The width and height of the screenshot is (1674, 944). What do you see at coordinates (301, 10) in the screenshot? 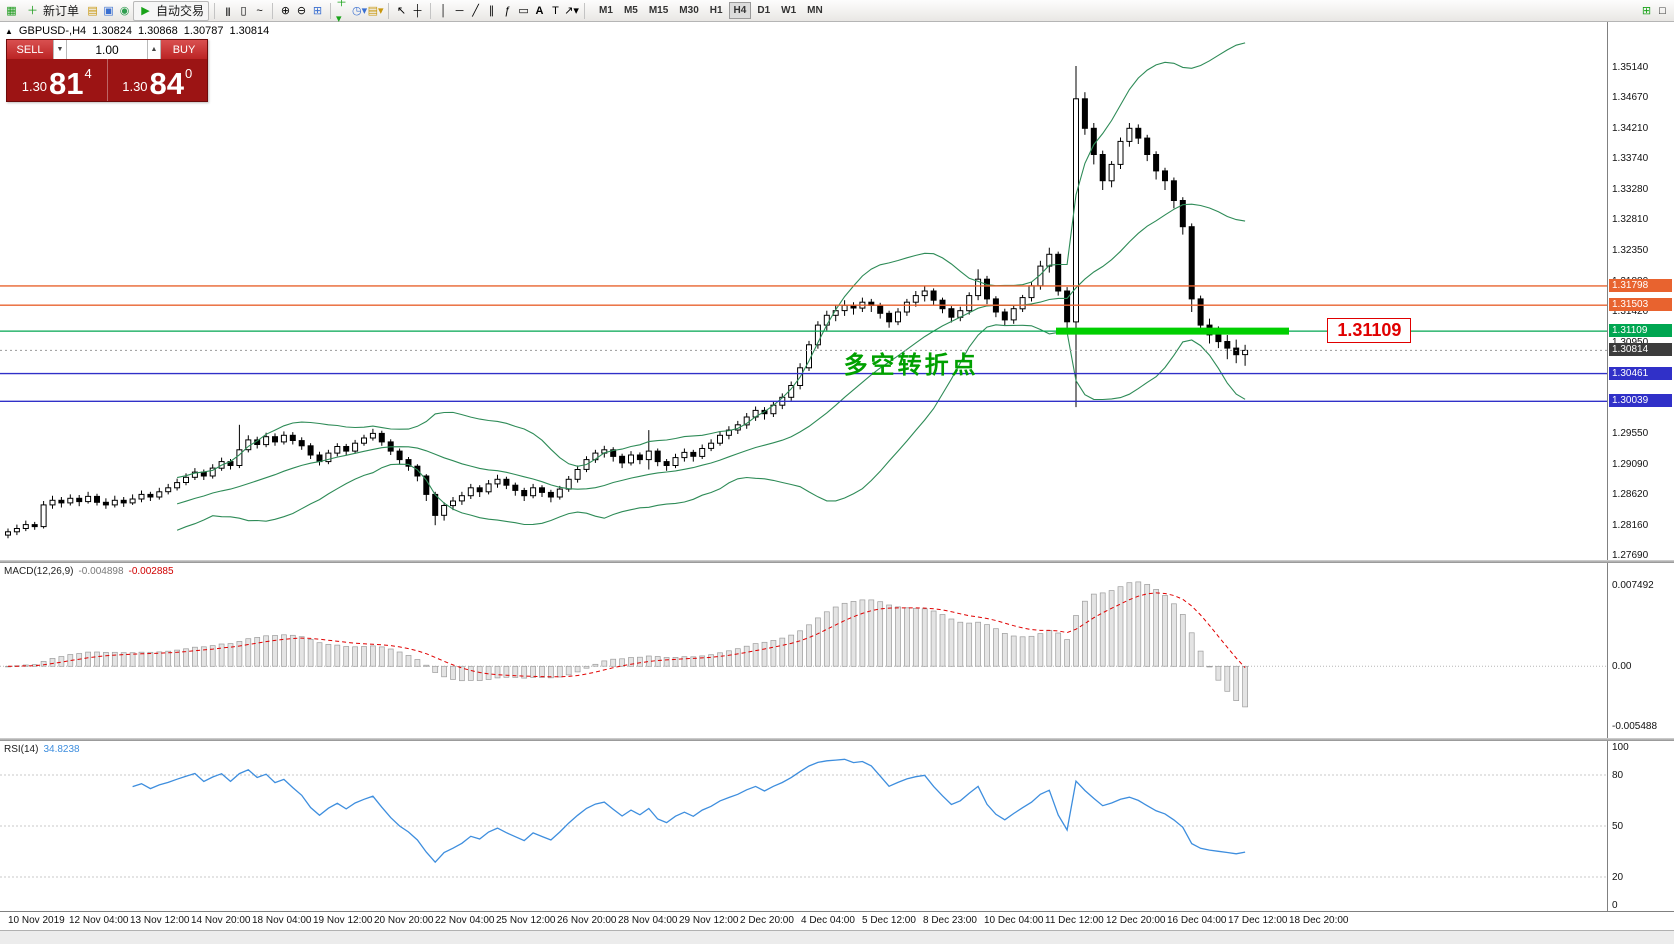
I see `zoom-out-icon: ⊖` at bounding box center [301, 10].